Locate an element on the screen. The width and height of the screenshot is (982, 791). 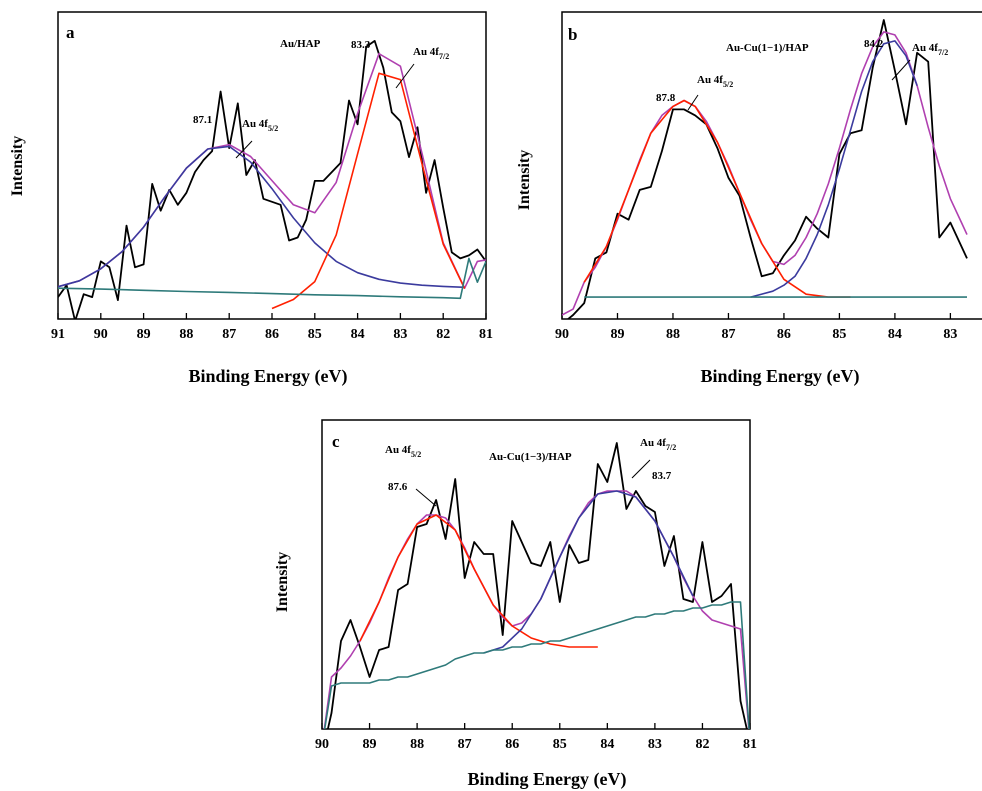
panel-b-peak1-label-sub: 5/2 is located at coordinates (728, 84).